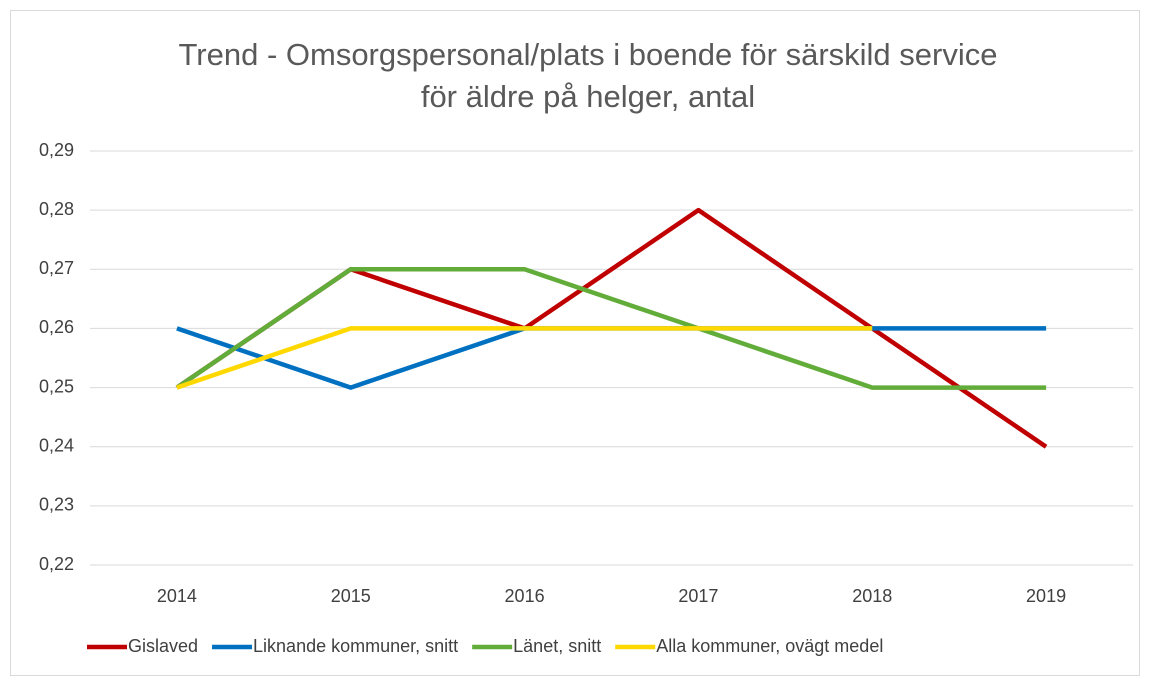  What do you see at coordinates (56, 150) in the screenshot?
I see `y-tick-label: 0,29` at bounding box center [56, 150].